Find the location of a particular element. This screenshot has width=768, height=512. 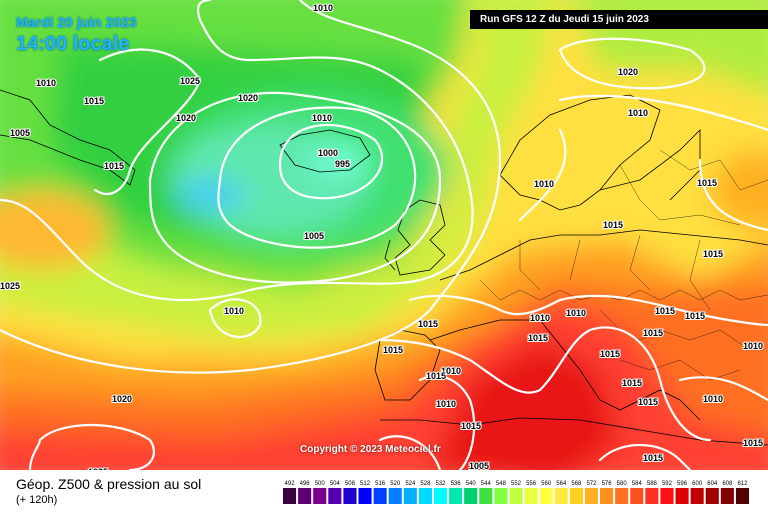

legend-tick-label: 572 is located at coordinates (591, 484).